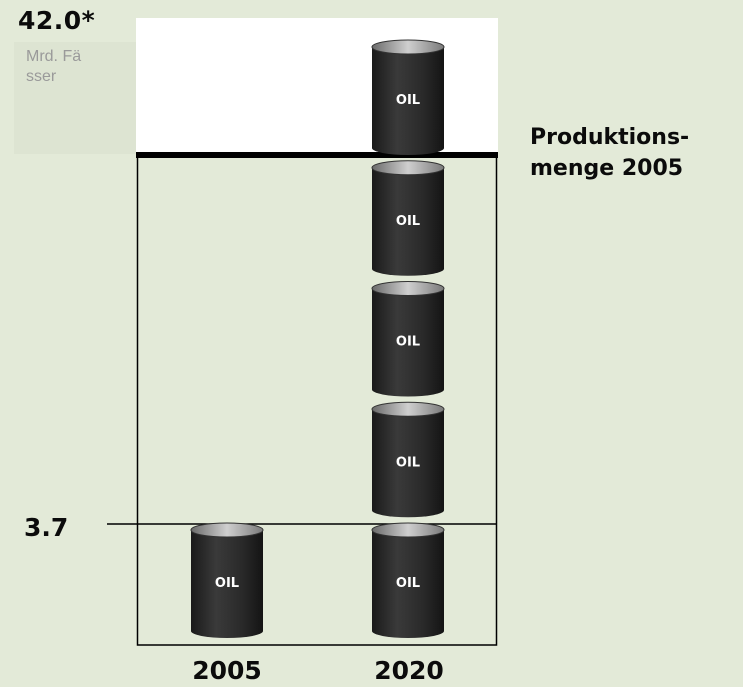  I want to click on threshold-label-line: Produktions-, so click(610, 137).